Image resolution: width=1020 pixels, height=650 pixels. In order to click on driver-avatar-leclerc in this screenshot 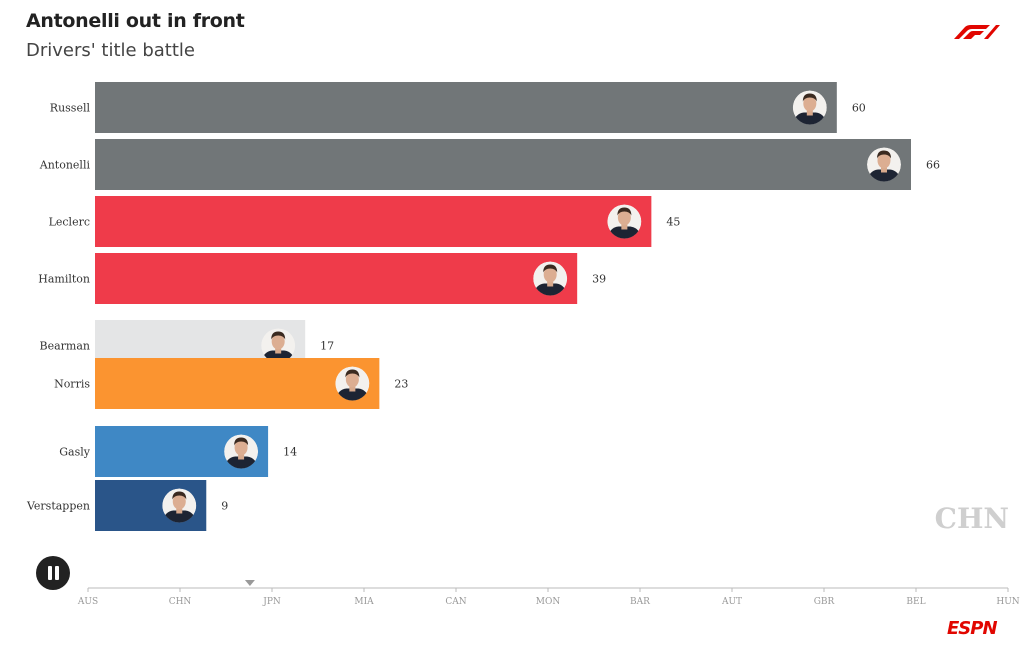, I will do `click(624, 221)`.